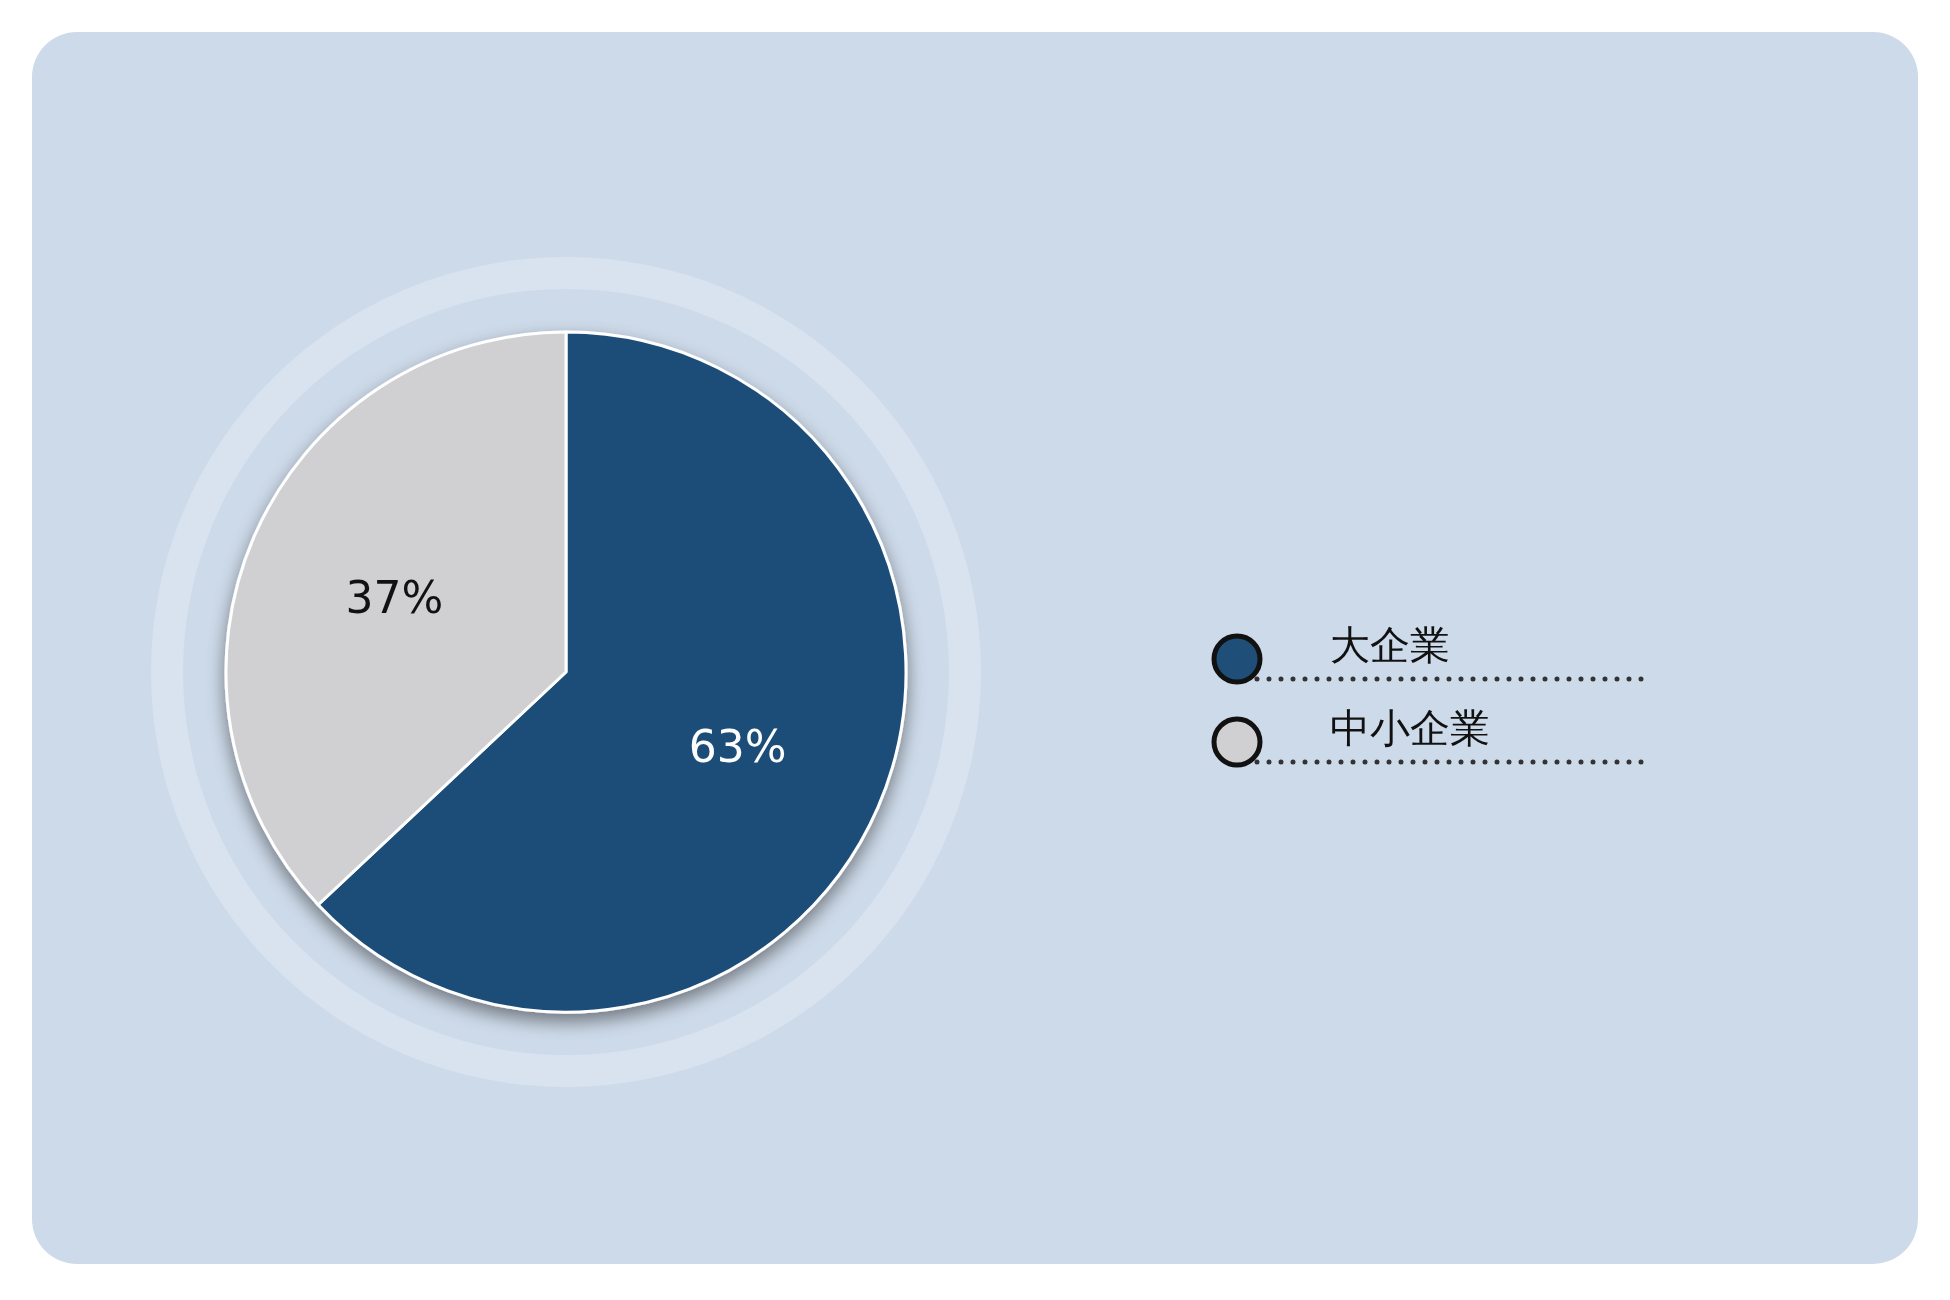 The width and height of the screenshot is (1950, 1300). What do you see at coordinates (1390, 645) in the screenshot?
I see `legend-label: 大企業` at bounding box center [1390, 645].